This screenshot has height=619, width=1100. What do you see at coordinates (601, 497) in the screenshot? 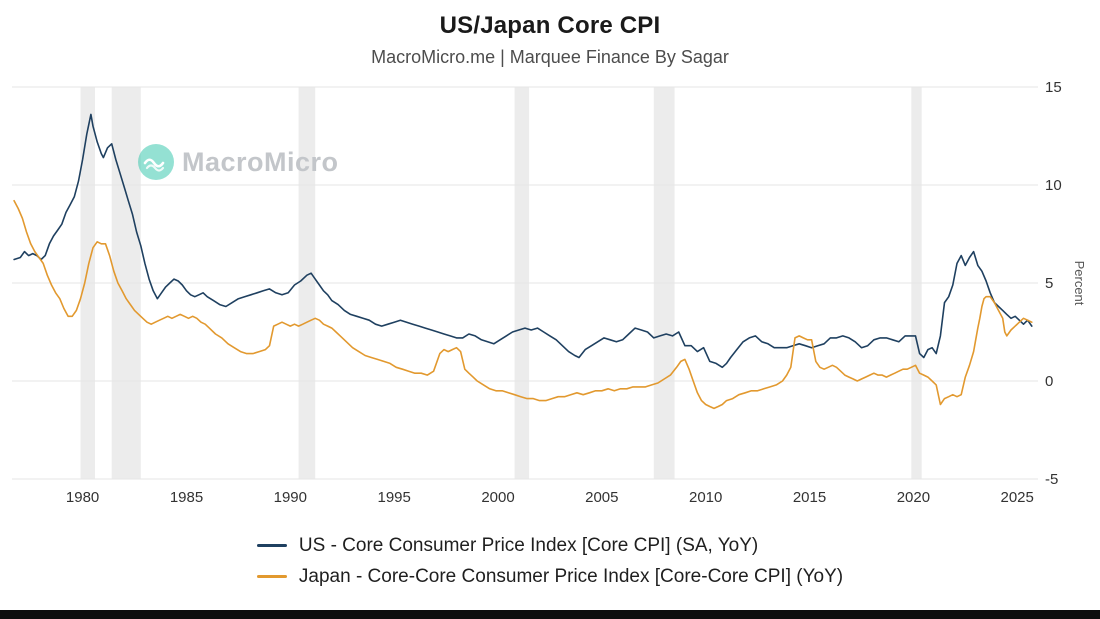
I see `x-tick-label: 2005` at bounding box center [601, 497].